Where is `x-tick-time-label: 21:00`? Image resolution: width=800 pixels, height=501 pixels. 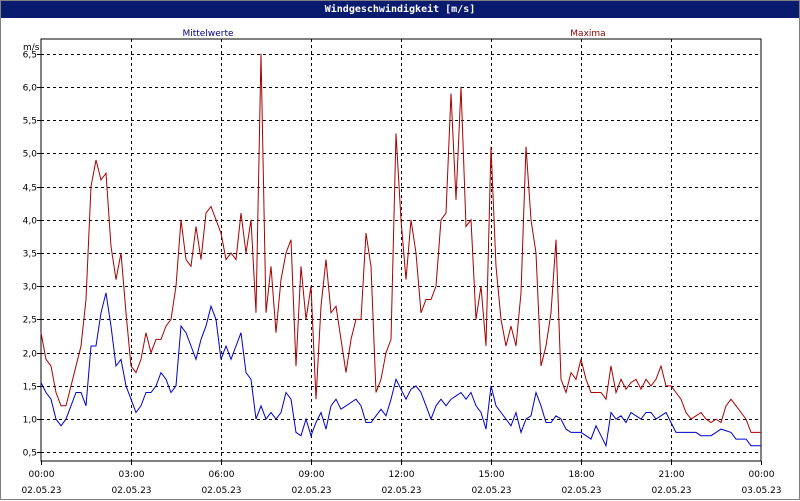 x-tick-time-label: 21:00 is located at coordinates (672, 475).